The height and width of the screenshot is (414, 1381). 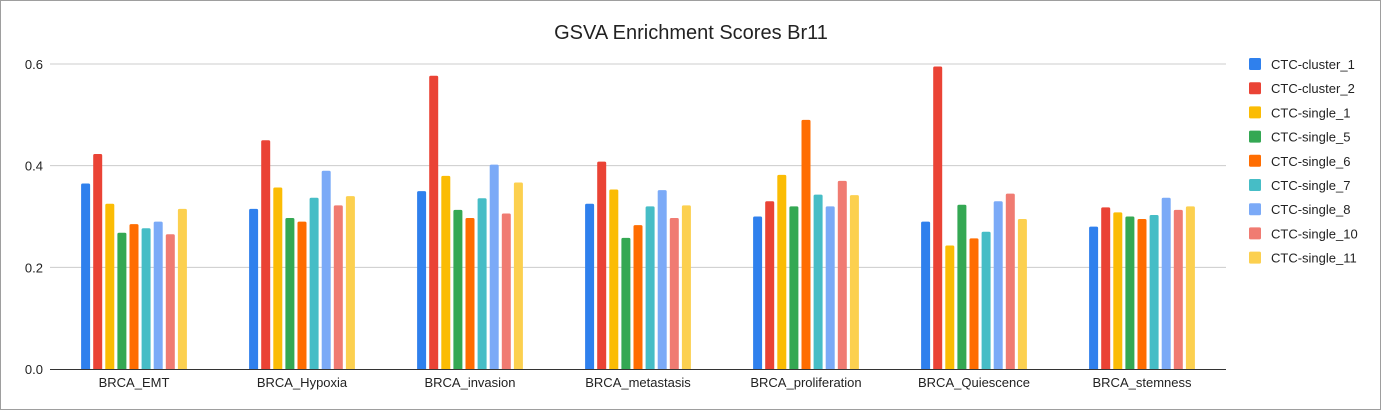 What do you see at coordinates (34, 64) in the screenshot?
I see `y-tick-label: 0.6` at bounding box center [34, 64].